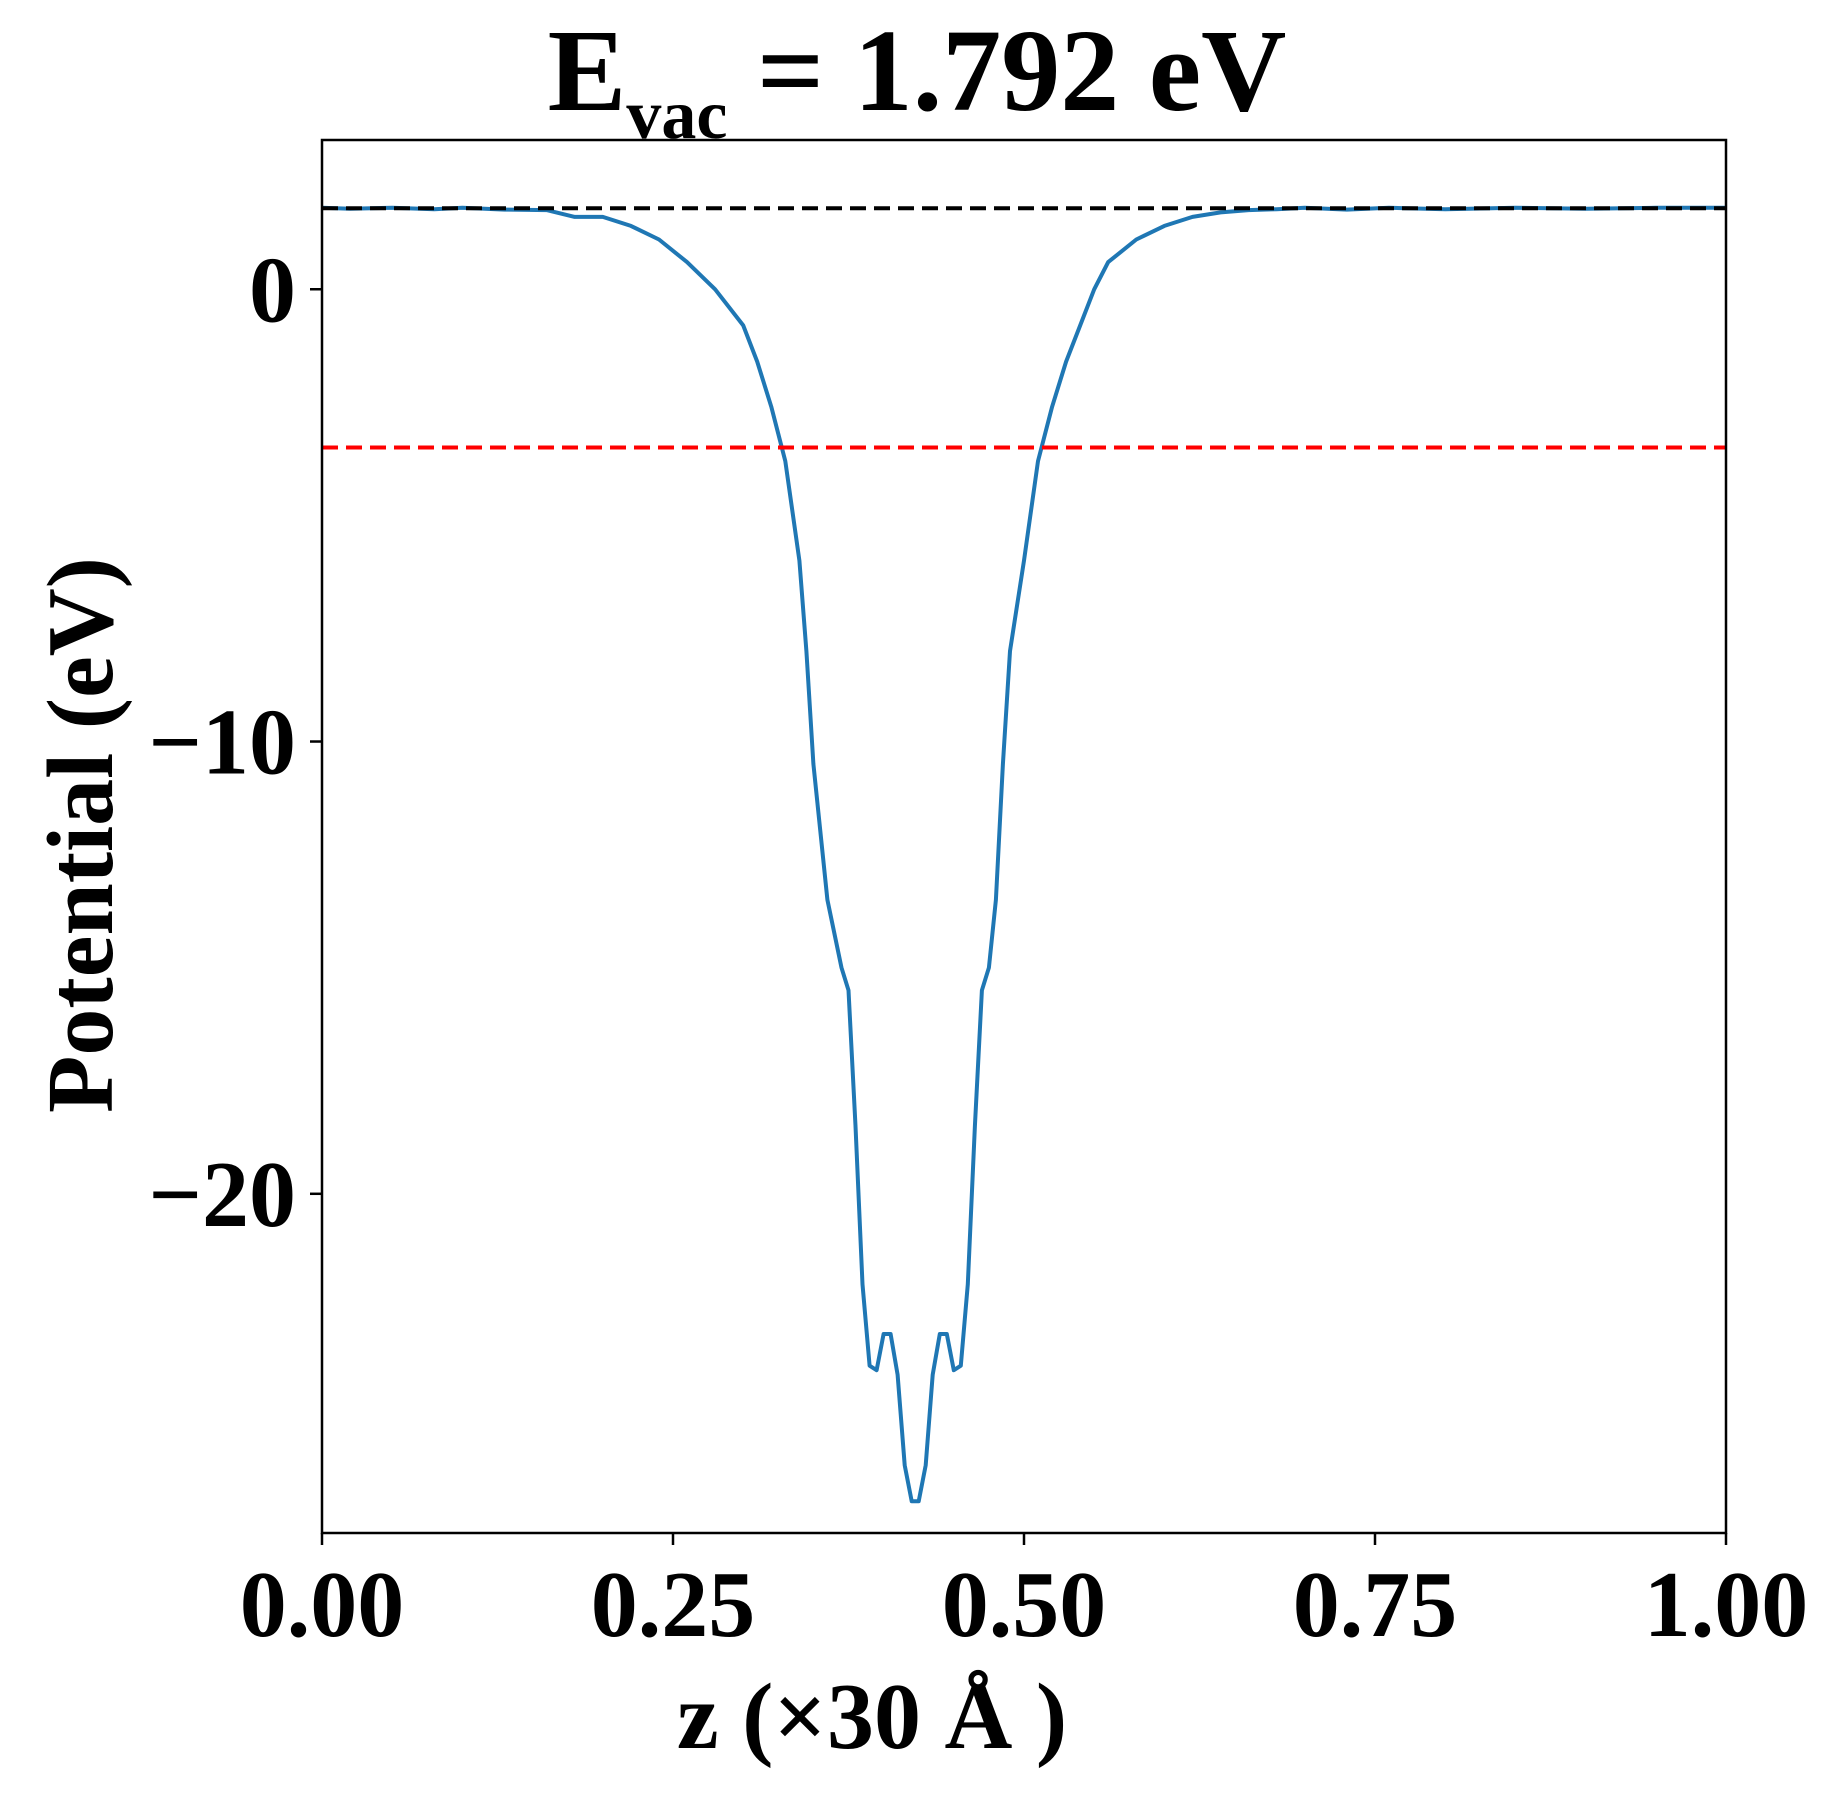  Describe the element at coordinates (1006, 70) in the screenshot. I see `chart-title-rest: = 1.792 eV` at that location.